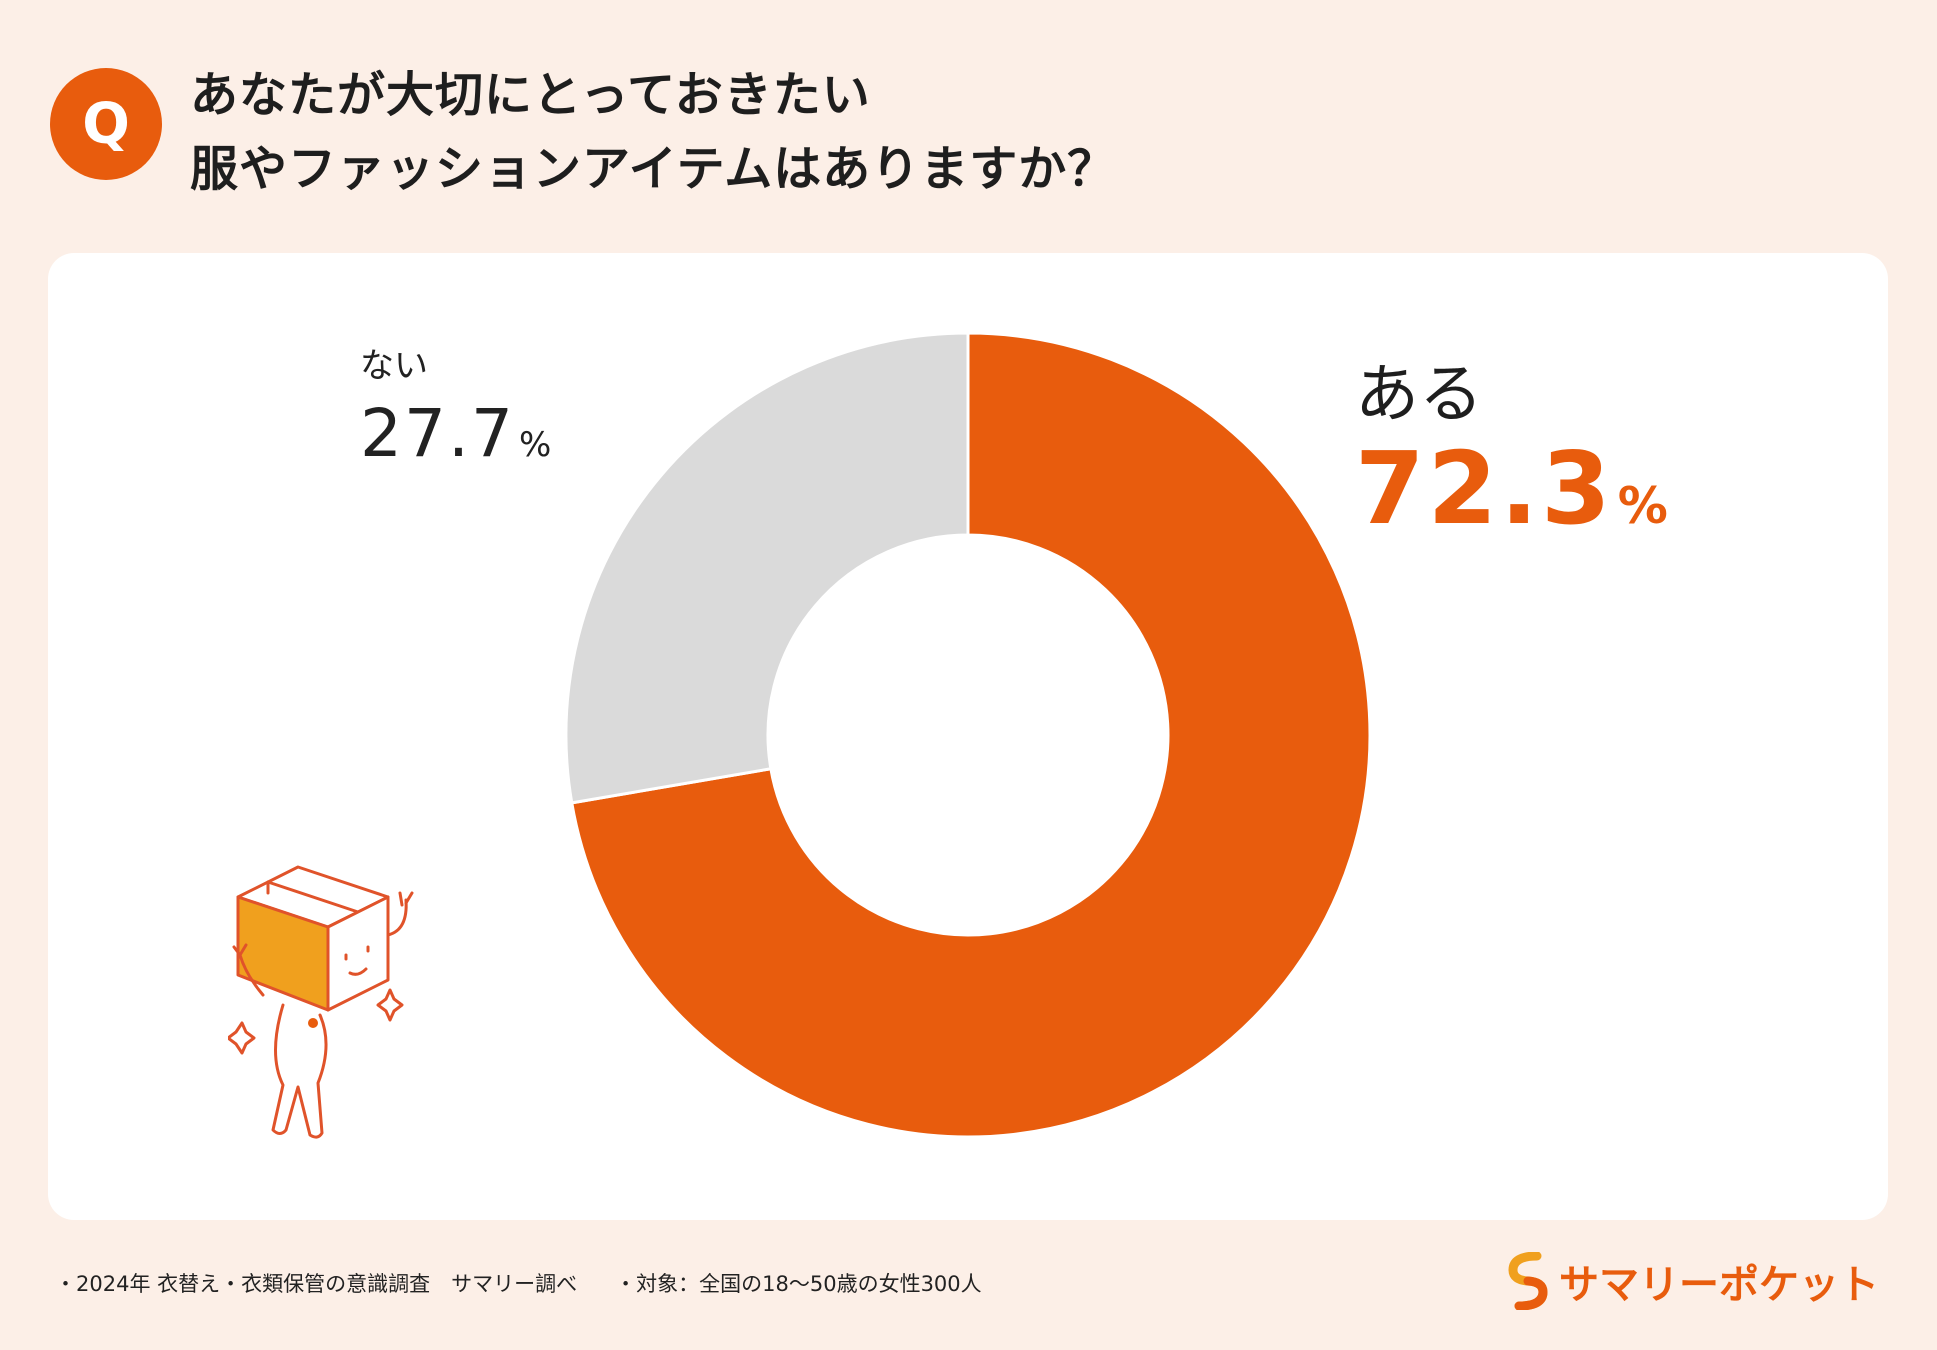 The height and width of the screenshot is (1350, 1937). Describe the element at coordinates (653, 132) in the screenshot. I see `page-title: あなたが大切にとっておきたい 服やファッションアイテムはありますか？` at that location.